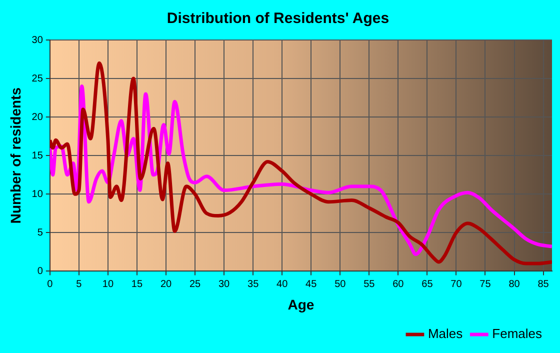  Describe the element at coordinates (38, 194) in the screenshot. I see `y-tick-label: 10` at that location.